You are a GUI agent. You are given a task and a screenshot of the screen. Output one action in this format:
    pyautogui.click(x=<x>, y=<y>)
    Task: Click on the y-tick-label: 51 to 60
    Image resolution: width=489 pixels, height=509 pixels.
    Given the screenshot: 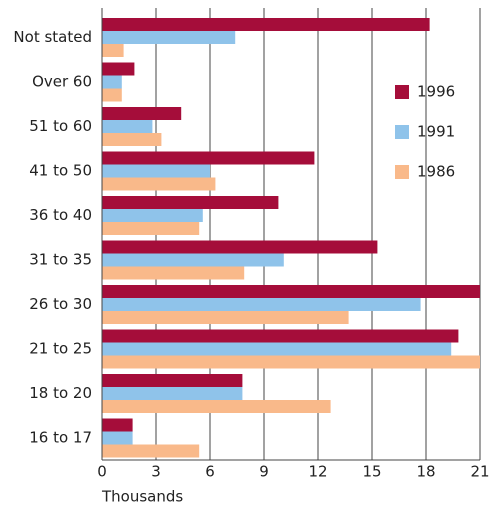 What is the action you would take?
    pyautogui.click(x=60, y=126)
    